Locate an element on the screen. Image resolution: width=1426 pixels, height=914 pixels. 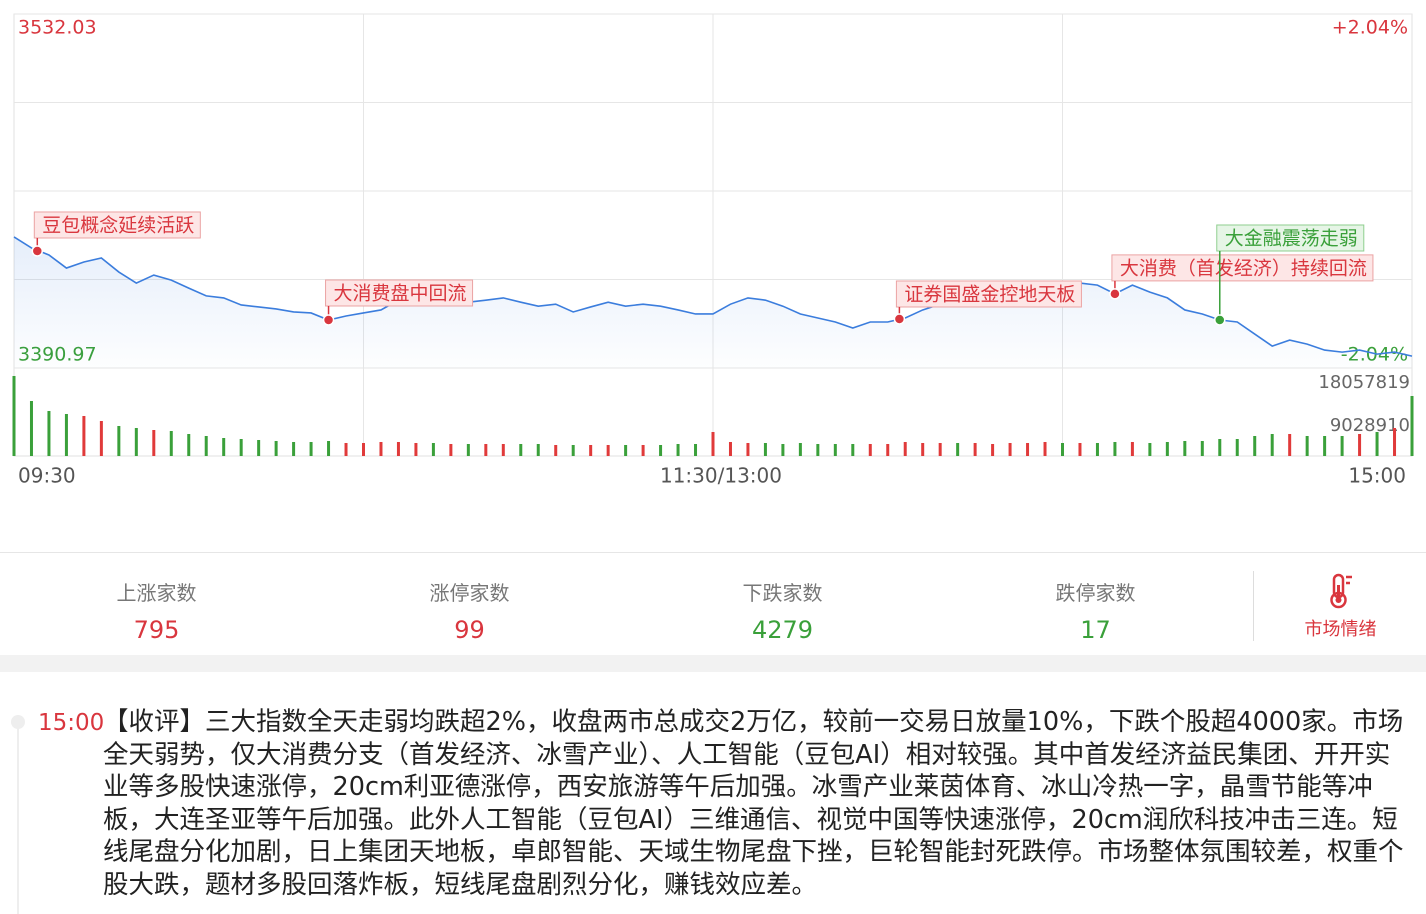
x-tick-label: 09:30 is located at coordinates (47, 476).